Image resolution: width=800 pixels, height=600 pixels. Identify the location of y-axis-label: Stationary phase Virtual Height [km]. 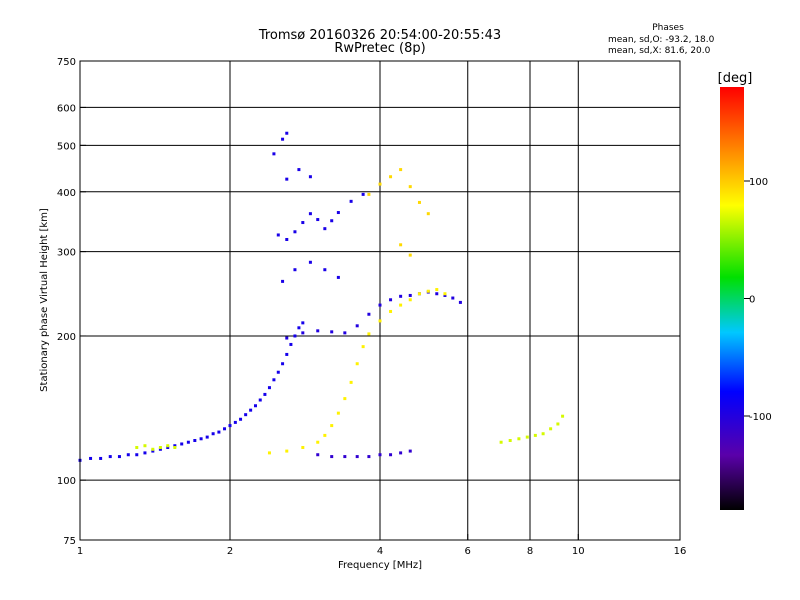
(44, 300).